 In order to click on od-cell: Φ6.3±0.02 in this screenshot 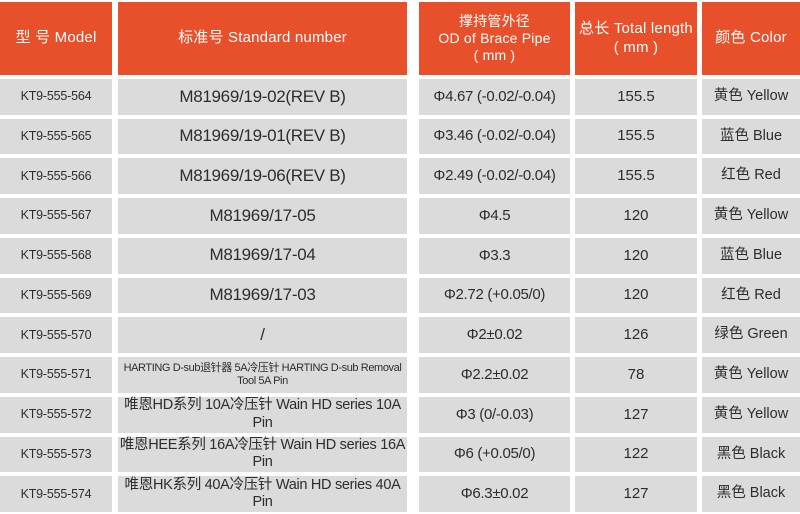, I will do `click(494, 494)`.